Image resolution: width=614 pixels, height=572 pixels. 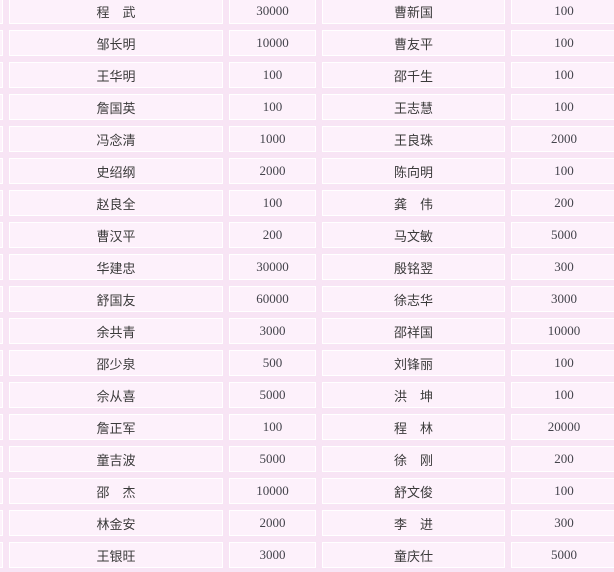 What do you see at coordinates (116, 12) in the screenshot?
I see `donor-name-cell: 程 武` at bounding box center [116, 12].